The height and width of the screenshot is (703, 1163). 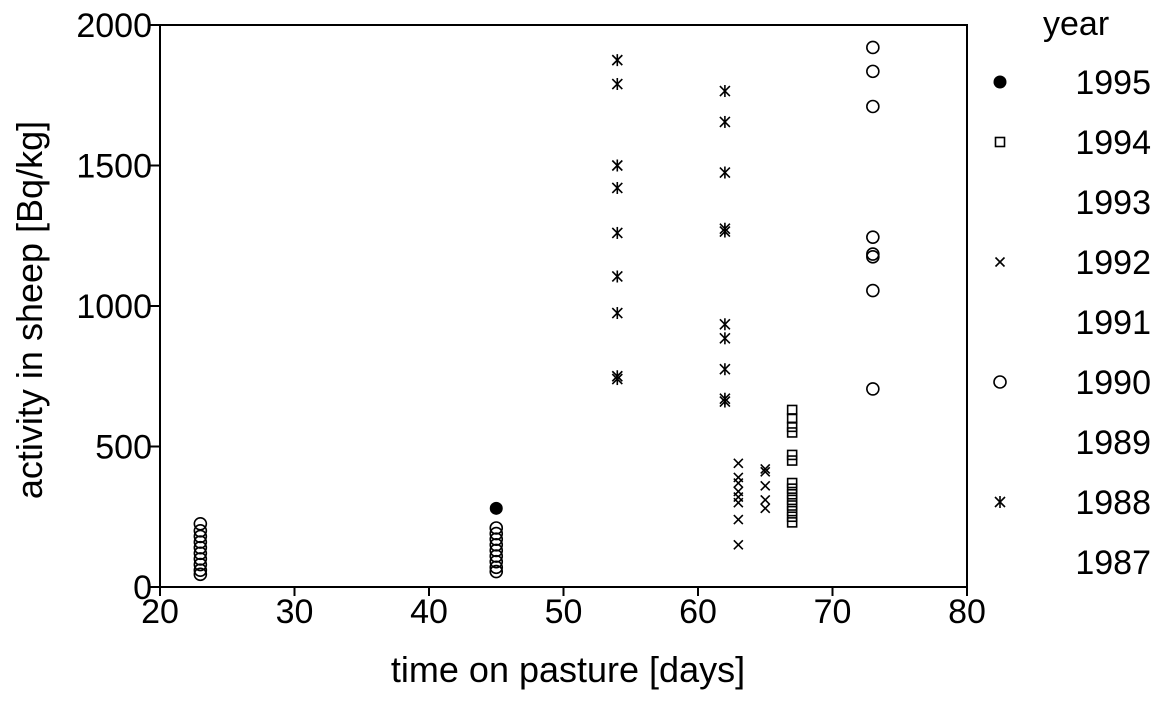 I want to click on legend-label-1989: 1989, so click(x=1113, y=443).